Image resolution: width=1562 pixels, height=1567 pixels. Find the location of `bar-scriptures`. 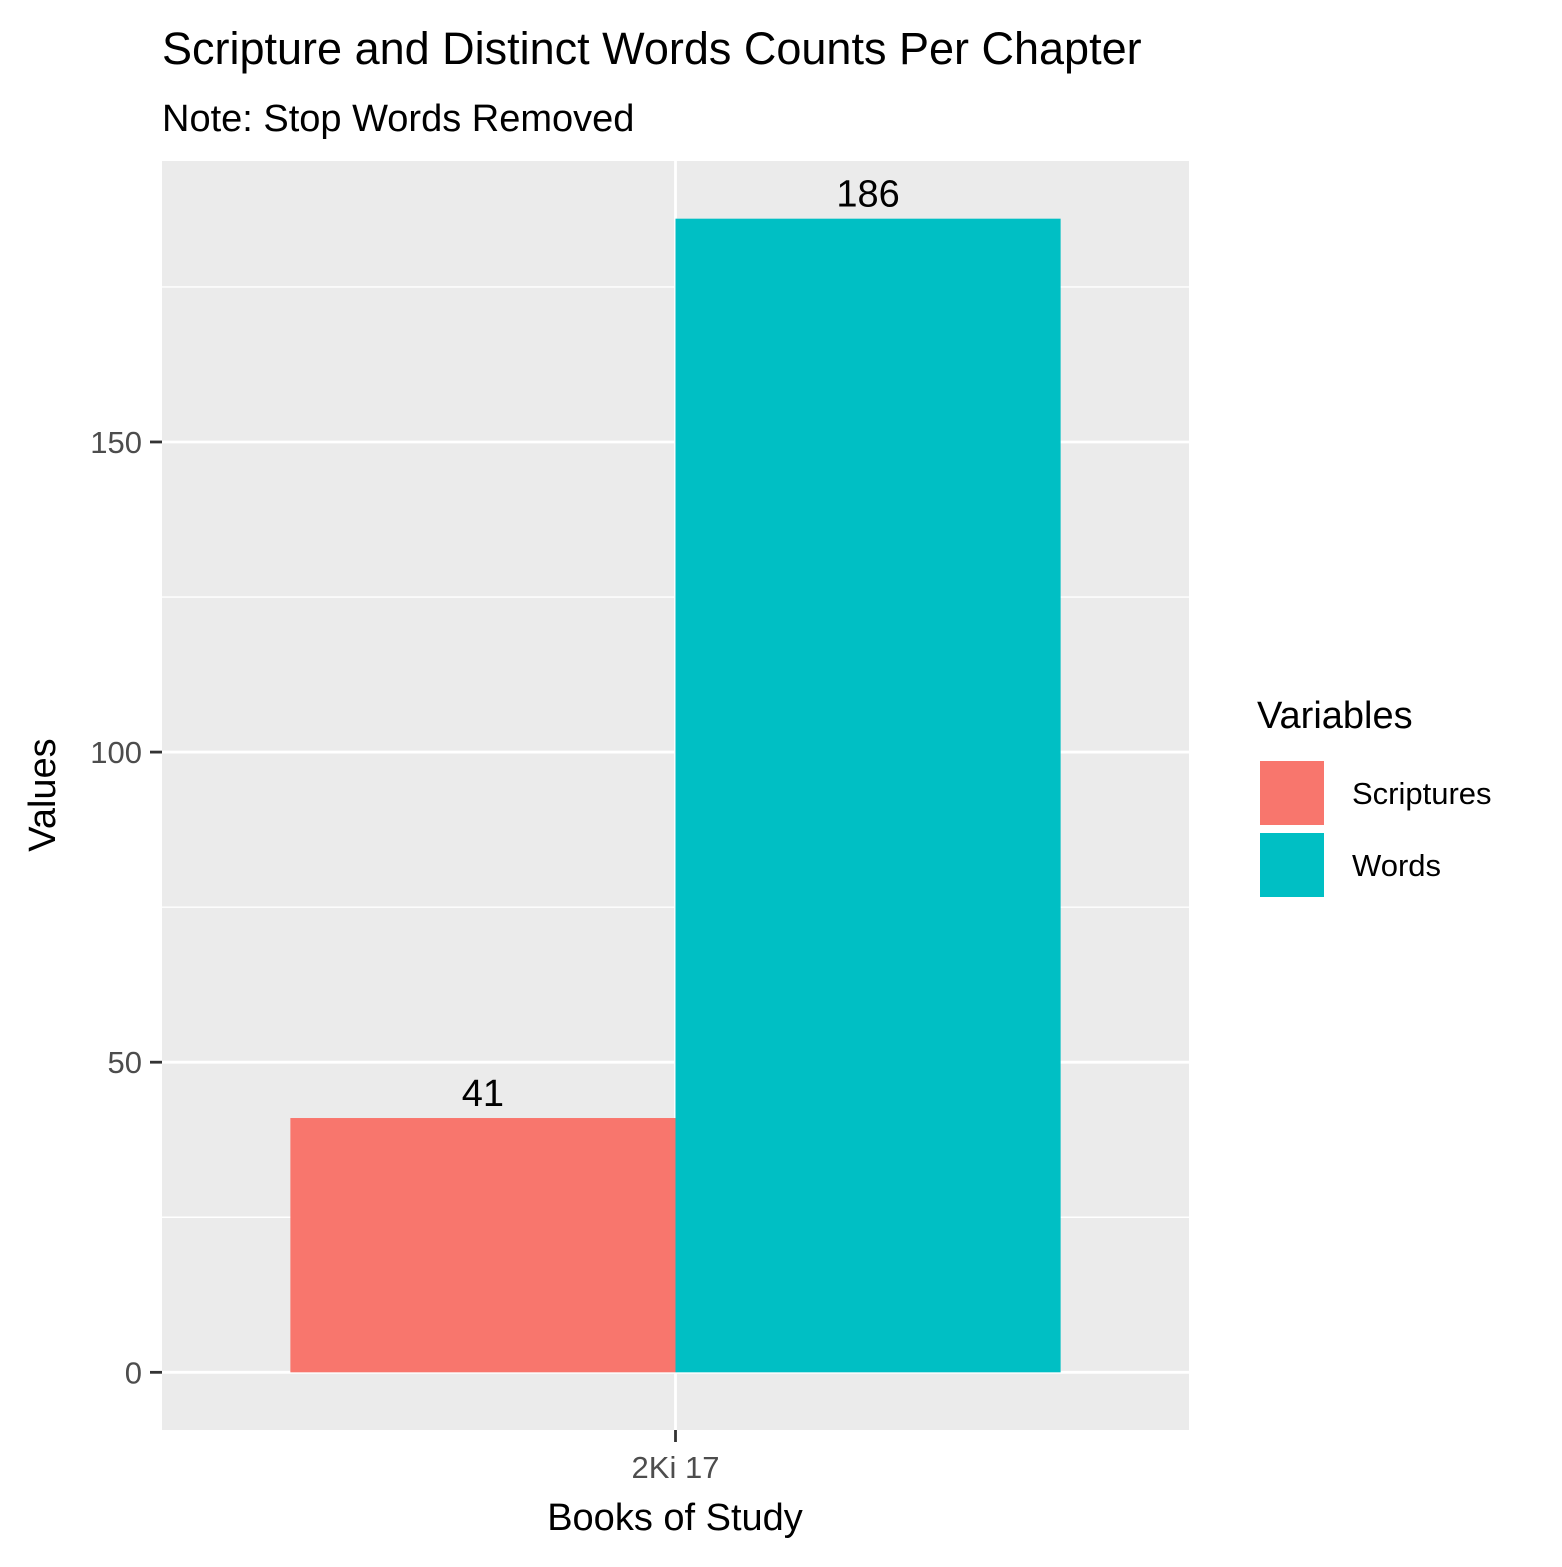

bar-scriptures is located at coordinates (483, 1245).